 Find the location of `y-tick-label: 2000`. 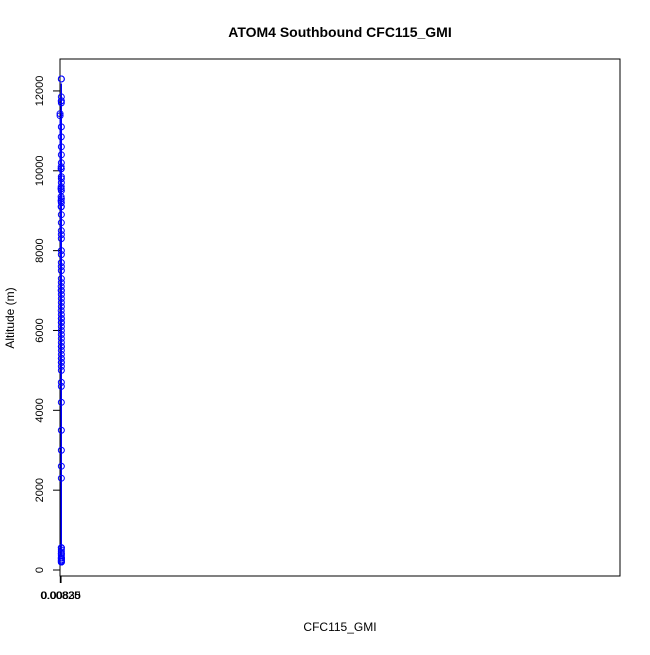

y-tick-label: 2000 is located at coordinates (40, 490).